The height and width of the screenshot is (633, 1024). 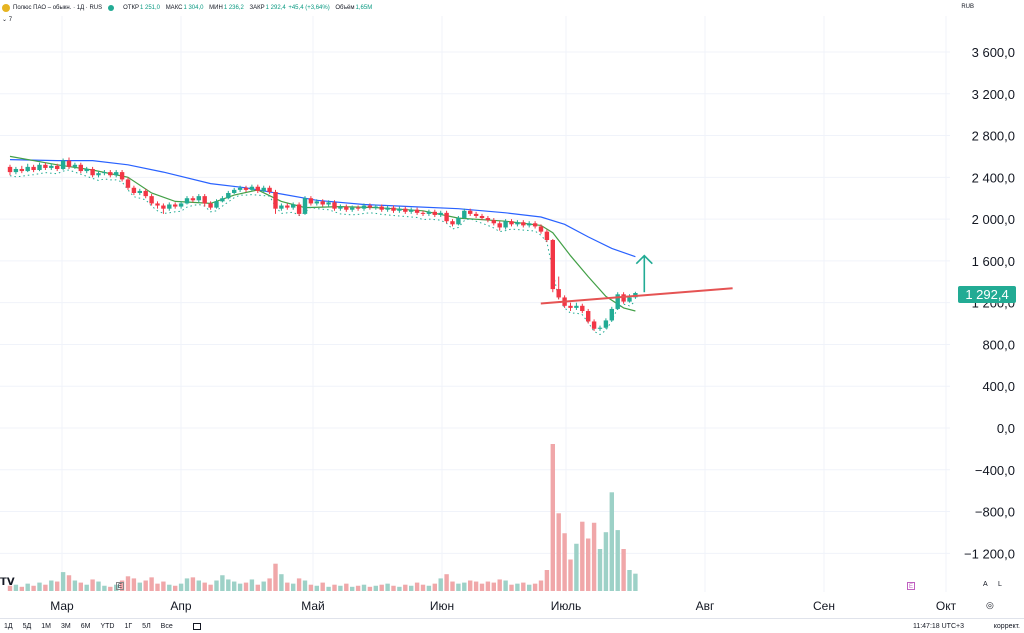 I want to click on clock-readout: 11:47:18 UTC+3, so click(x=938, y=626).